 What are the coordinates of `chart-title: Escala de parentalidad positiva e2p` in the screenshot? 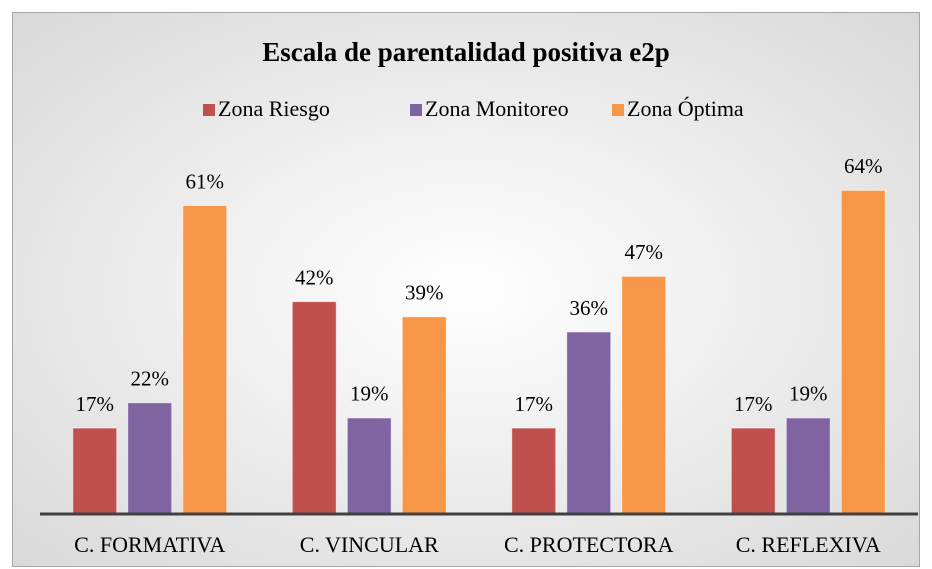 It's located at (466, 52).